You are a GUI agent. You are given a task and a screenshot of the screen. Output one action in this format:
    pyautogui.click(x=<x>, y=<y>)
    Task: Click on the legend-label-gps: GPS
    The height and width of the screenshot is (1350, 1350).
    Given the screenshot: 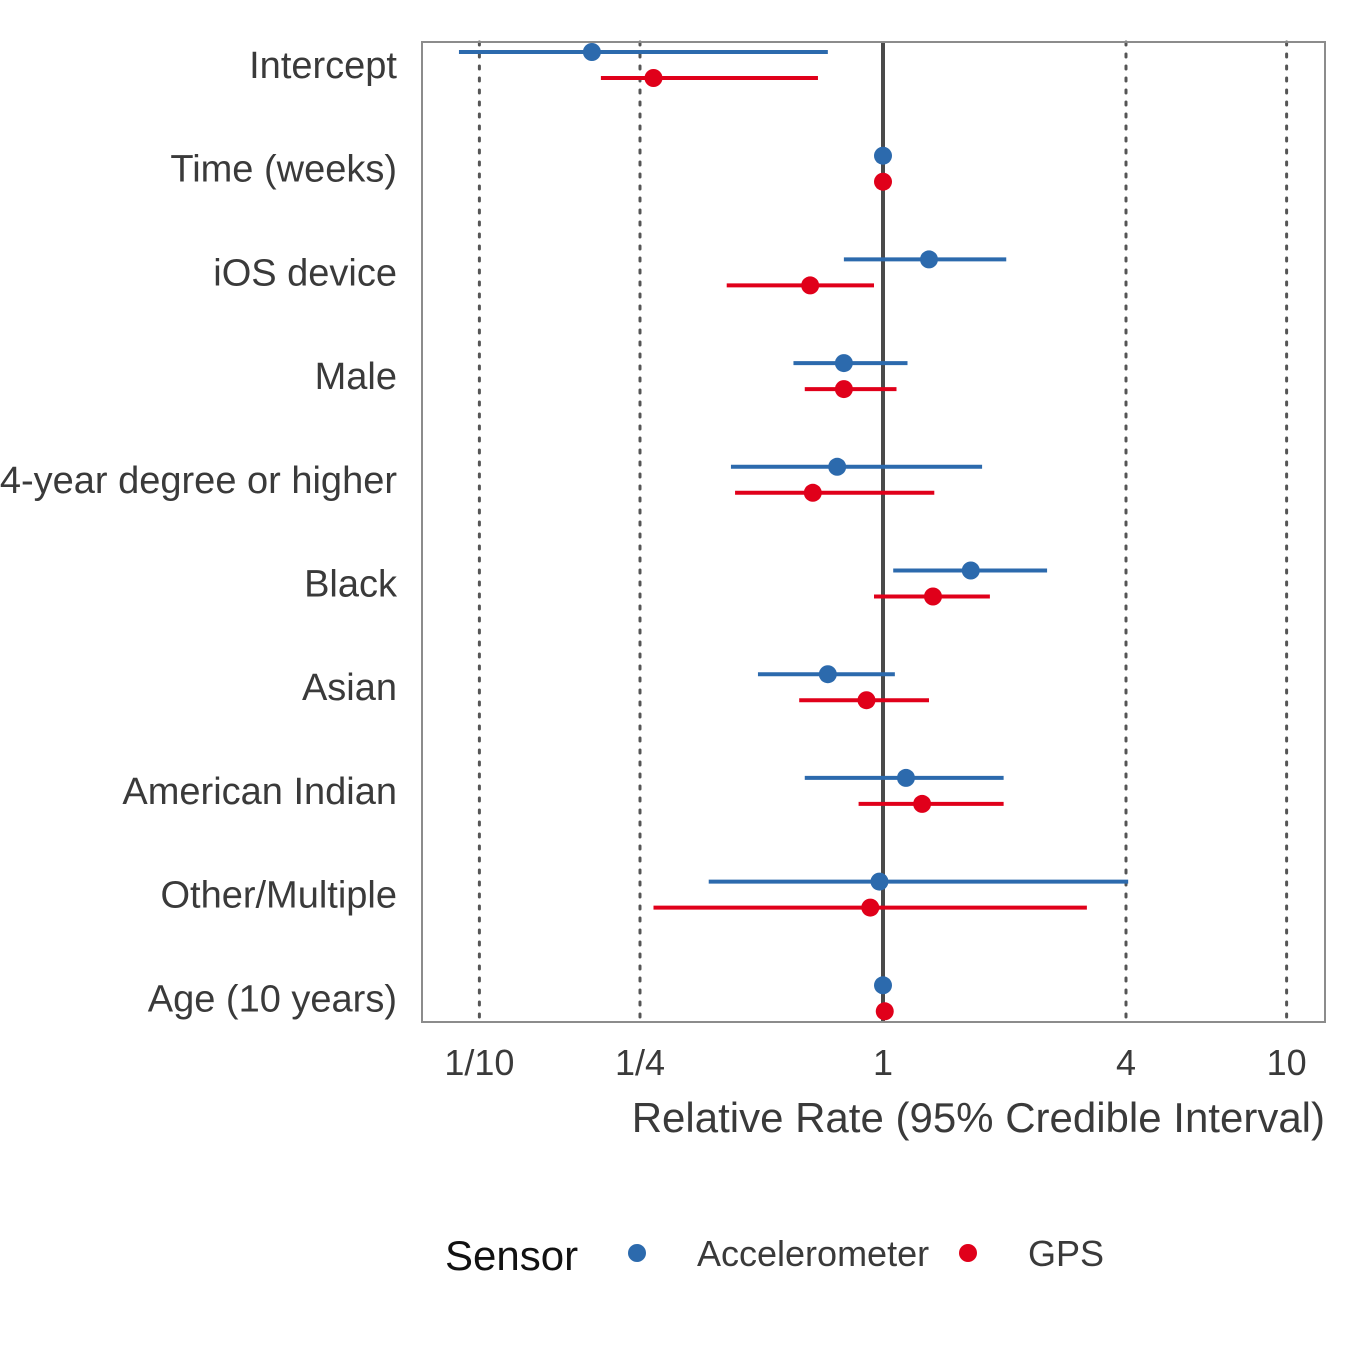 What is the action you would take?
    pyautogui.click(x=1066, y=1253)
    